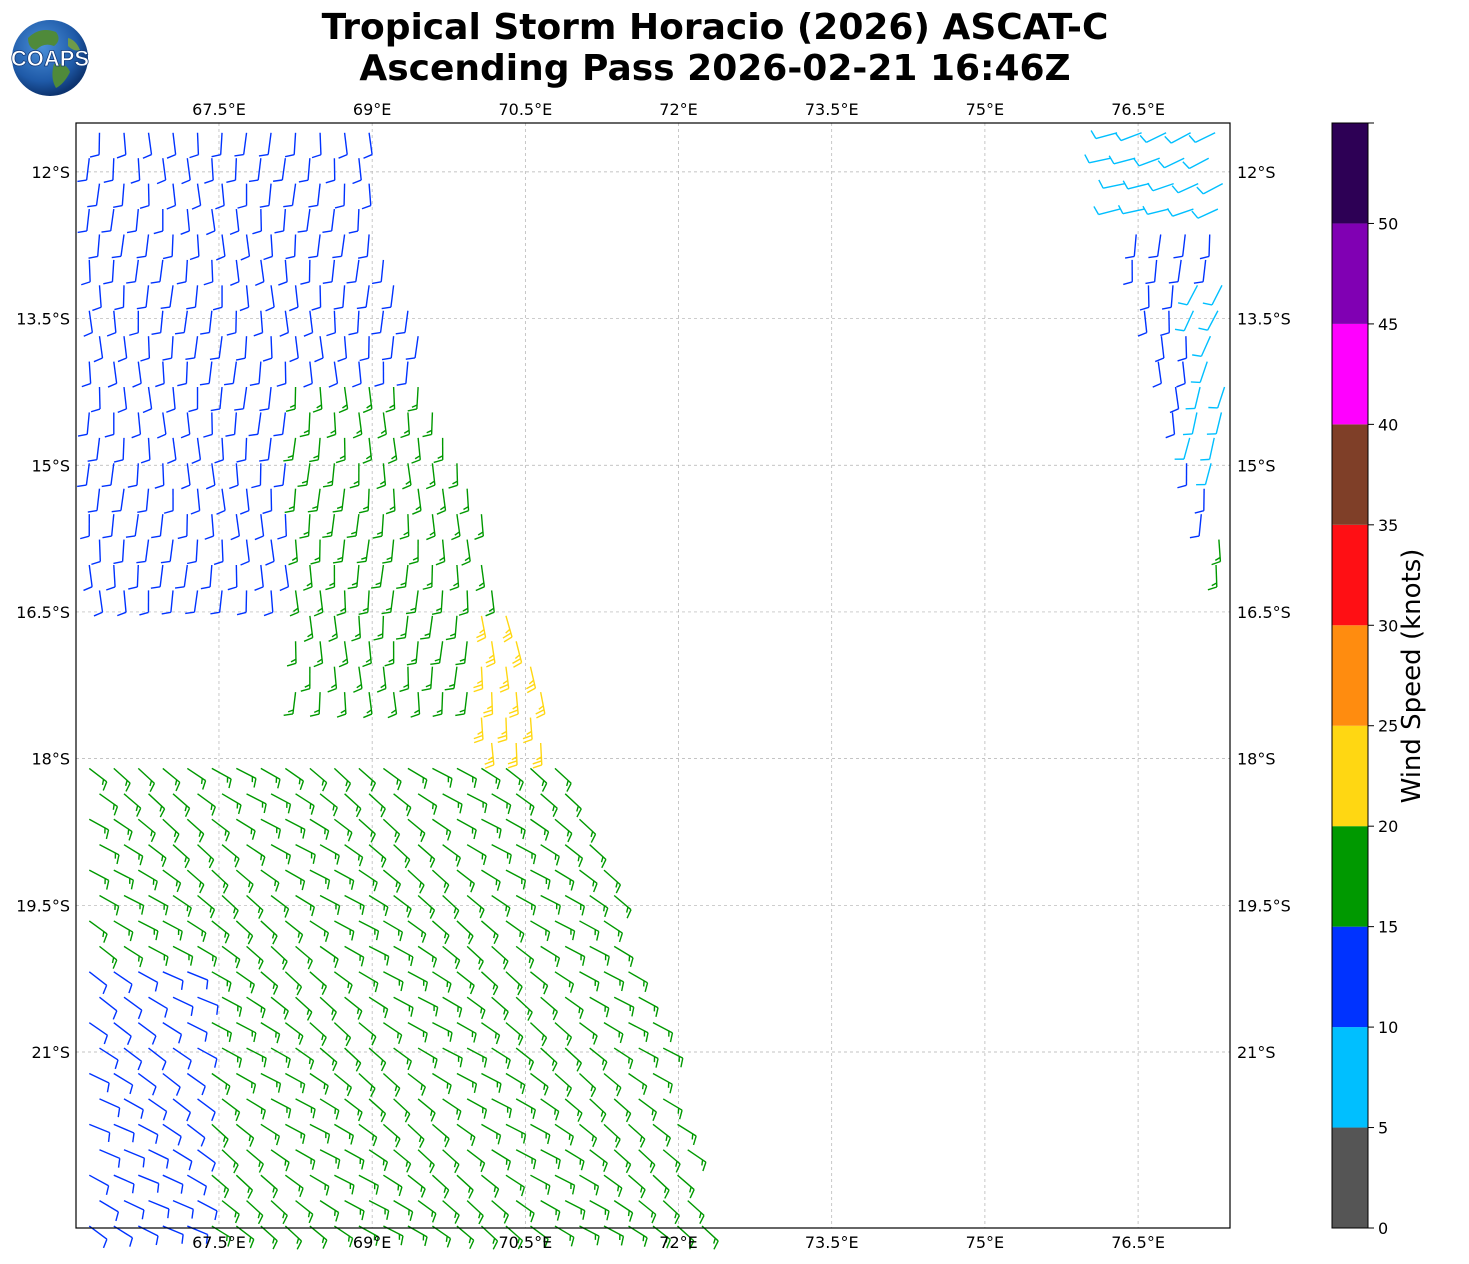  Describe the element at coordinates (1388, 927) in the screenshot. I see `colorbar-tick-label: 15` at that location.